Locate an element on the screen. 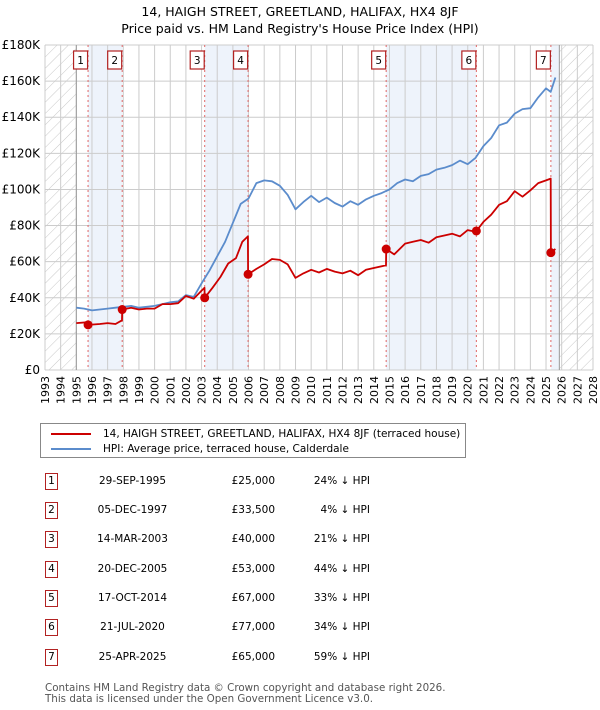 The height and width of the screenshot is (710, 600). x-tick-label: 2020 is located at coordinates (468, 390).